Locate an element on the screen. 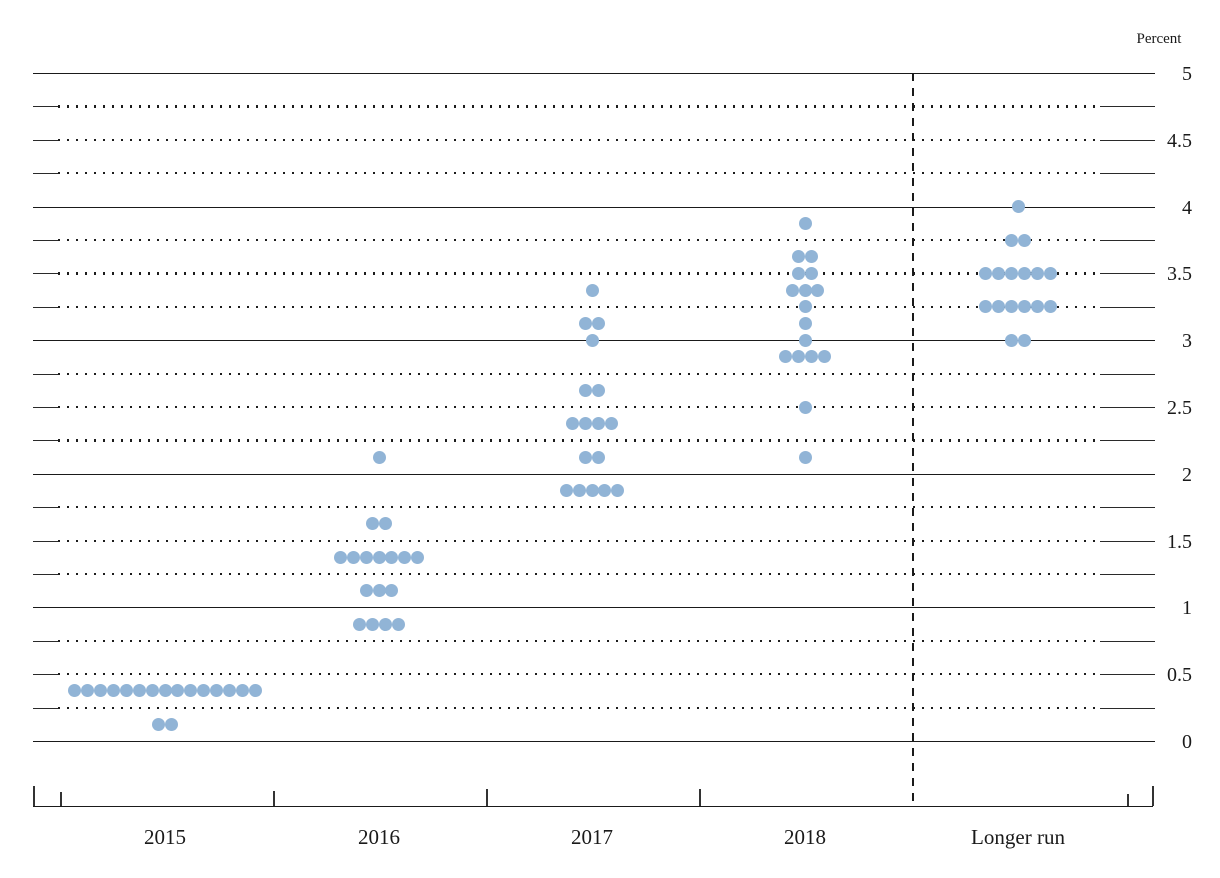 This screenshot has width=1220, height=878. y-axis-label: 2 is located at coordinates (1187, 474).